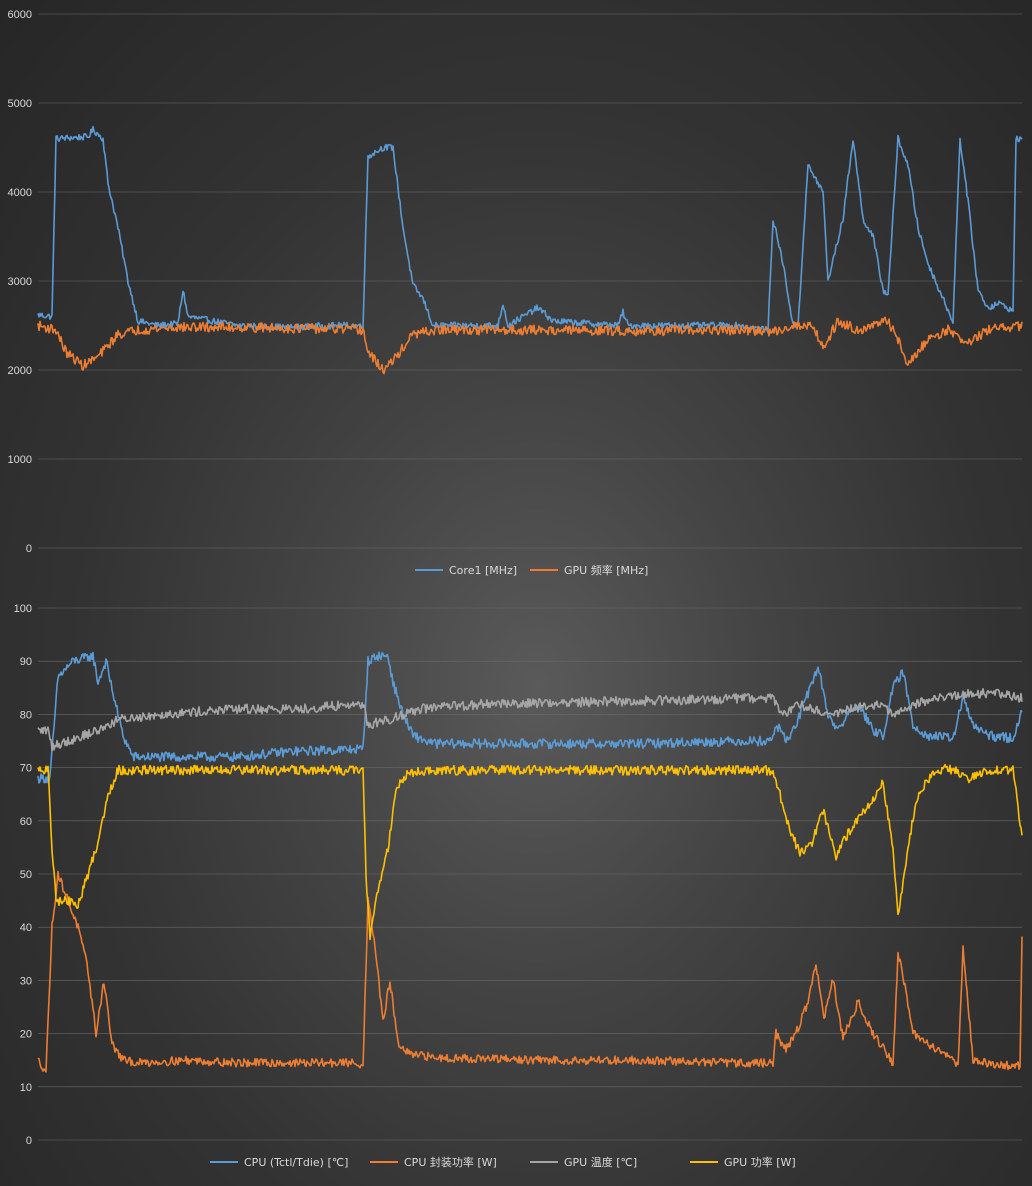 This screenshot has width=1032, height=1186. Describe the element at coordinates (296, 1162) in the screenshot. I see `legend-label: CPU (Tctl/Tdie) [℃]` at that location.